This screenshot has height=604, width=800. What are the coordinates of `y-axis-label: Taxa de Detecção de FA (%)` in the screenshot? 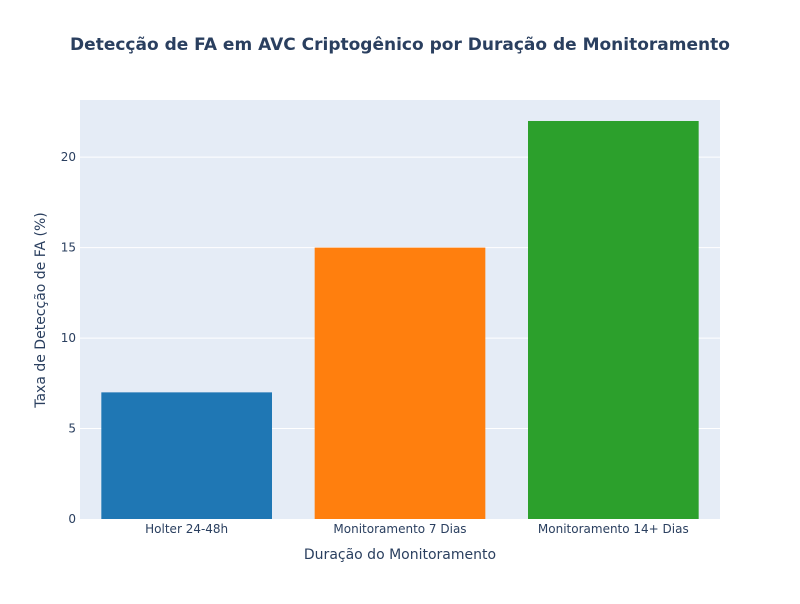 It's located at (41, 310).